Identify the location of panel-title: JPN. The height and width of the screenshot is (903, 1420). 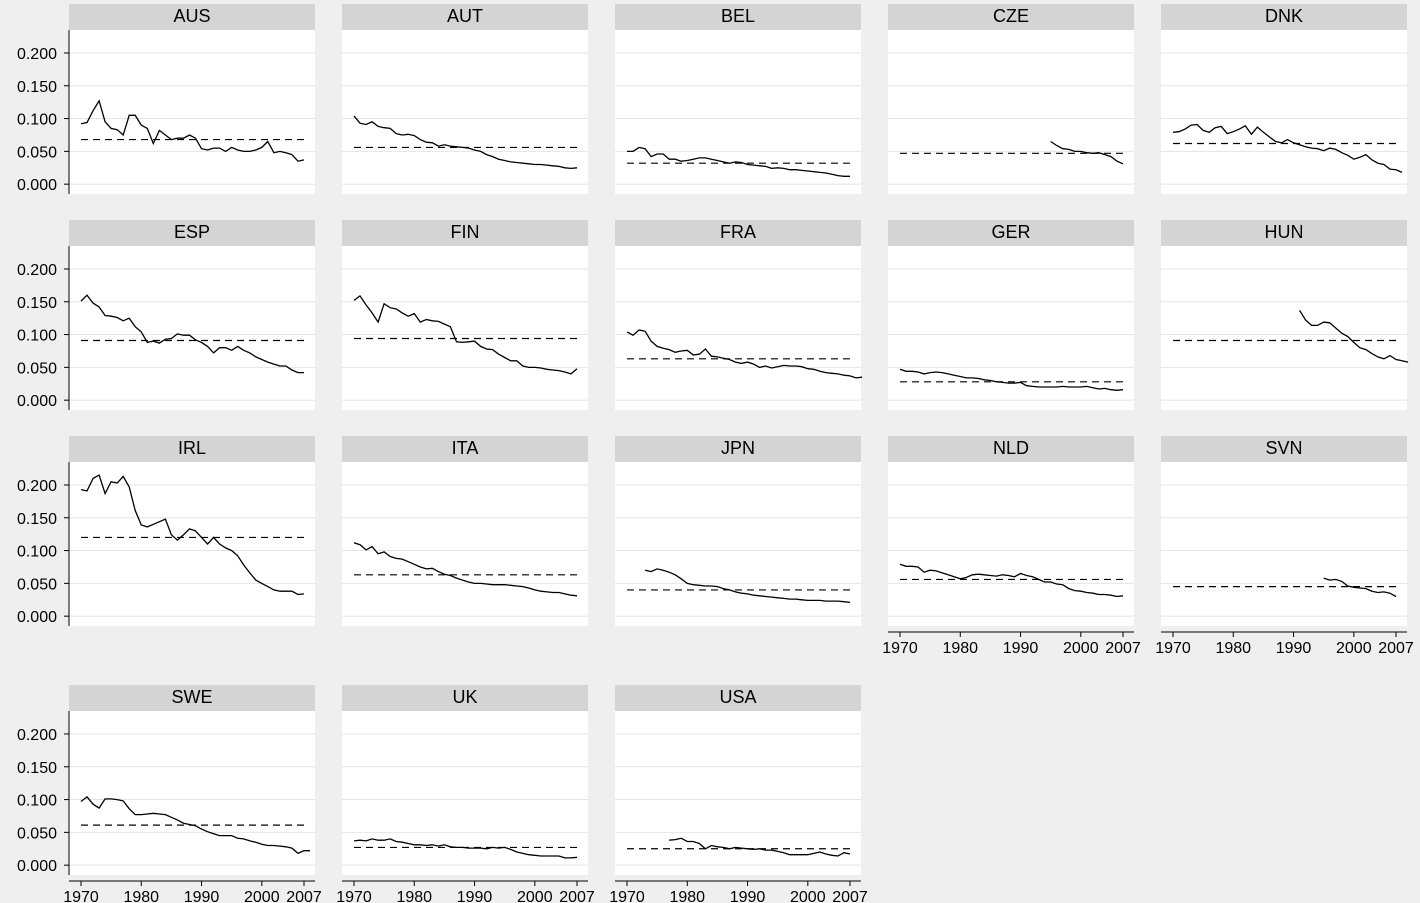
(738, 448).